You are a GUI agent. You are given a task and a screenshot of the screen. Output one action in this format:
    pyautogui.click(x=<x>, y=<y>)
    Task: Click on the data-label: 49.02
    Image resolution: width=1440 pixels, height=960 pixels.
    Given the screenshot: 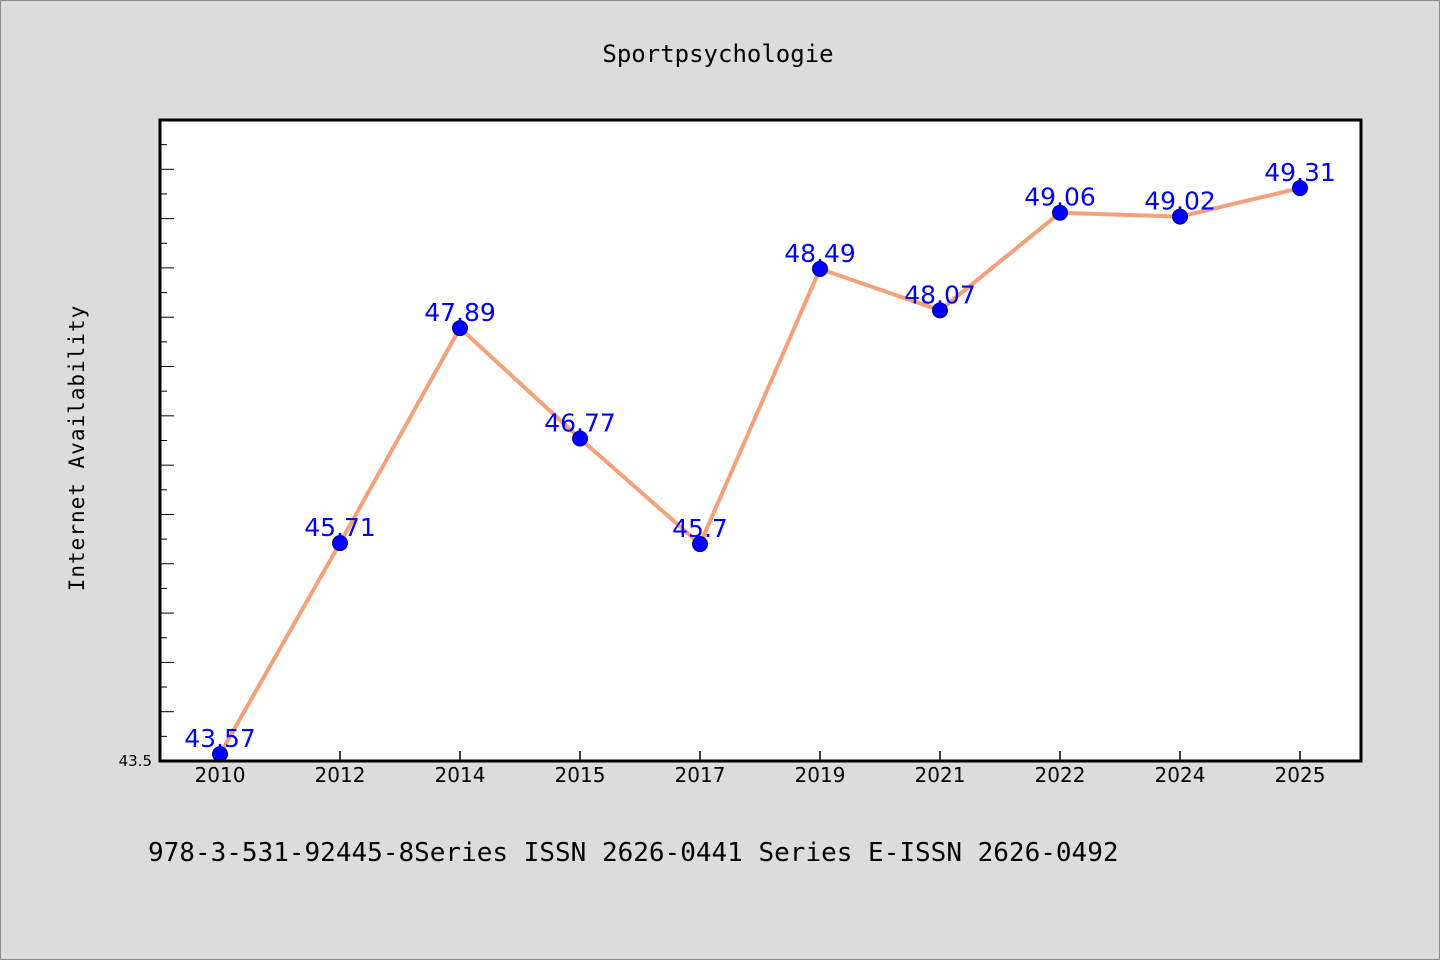 What is the action you would take?
    pyautogui.click(x=1180, y=201)
    